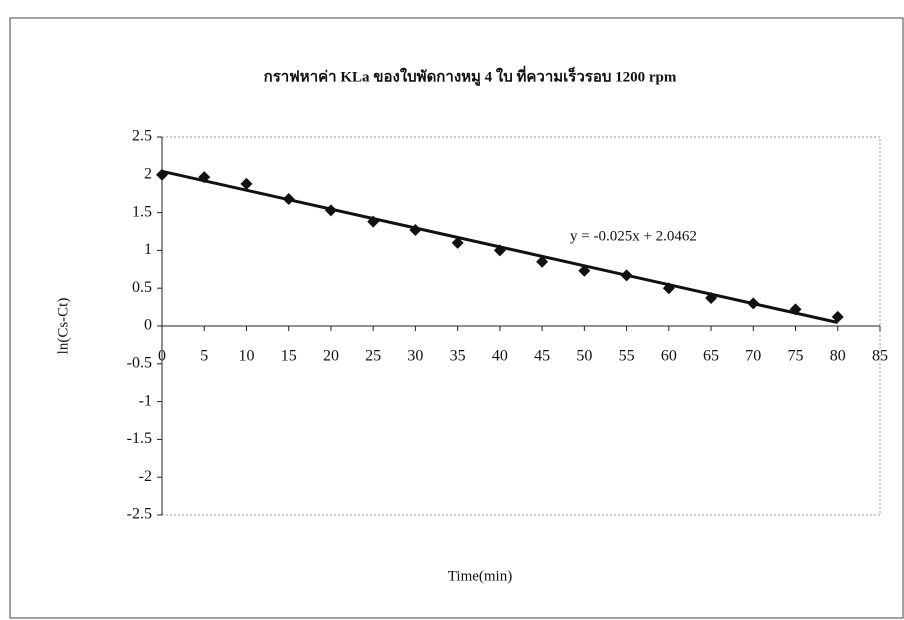 This screenshot has width=904, height=620. I want to click on y-tick-label: 1.5, so click(142, 211).